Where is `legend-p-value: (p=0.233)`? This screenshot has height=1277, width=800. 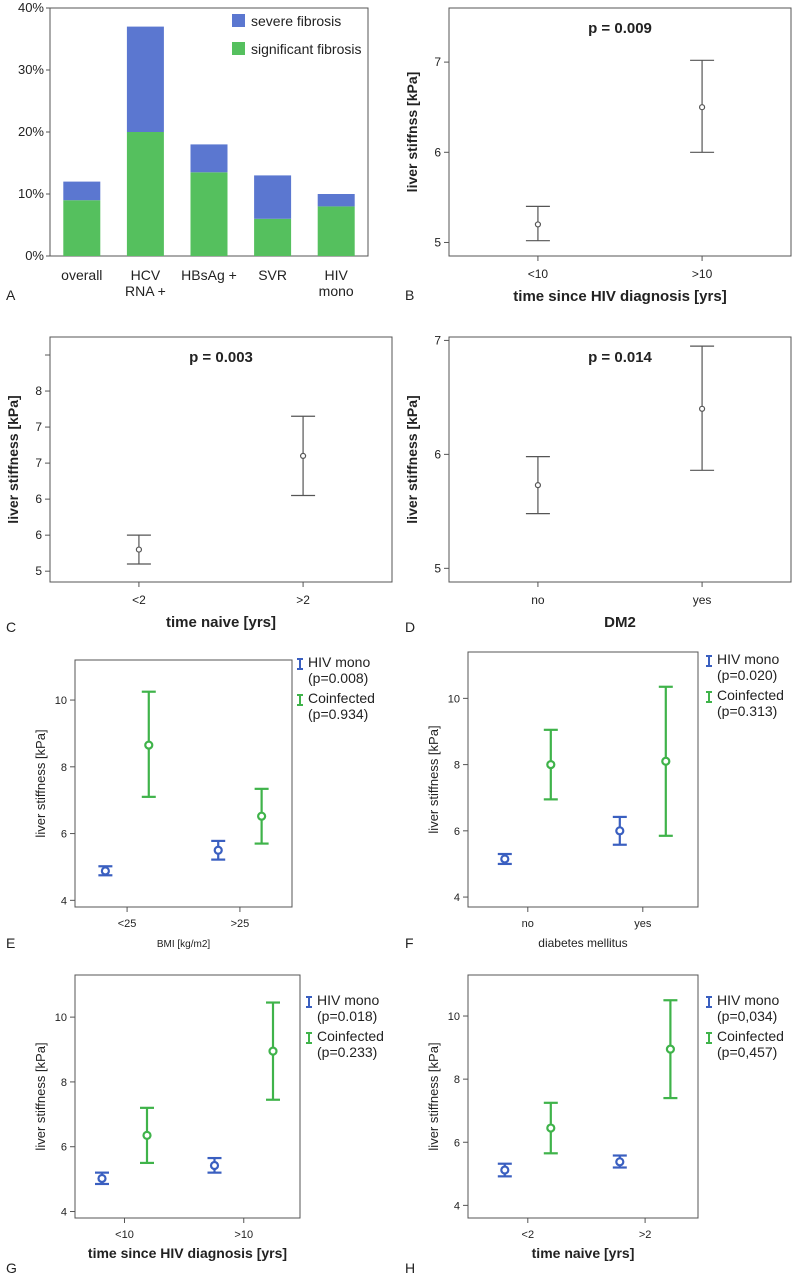
legend-p-value: (p=0.233) is located at coordinates (347, 1052).